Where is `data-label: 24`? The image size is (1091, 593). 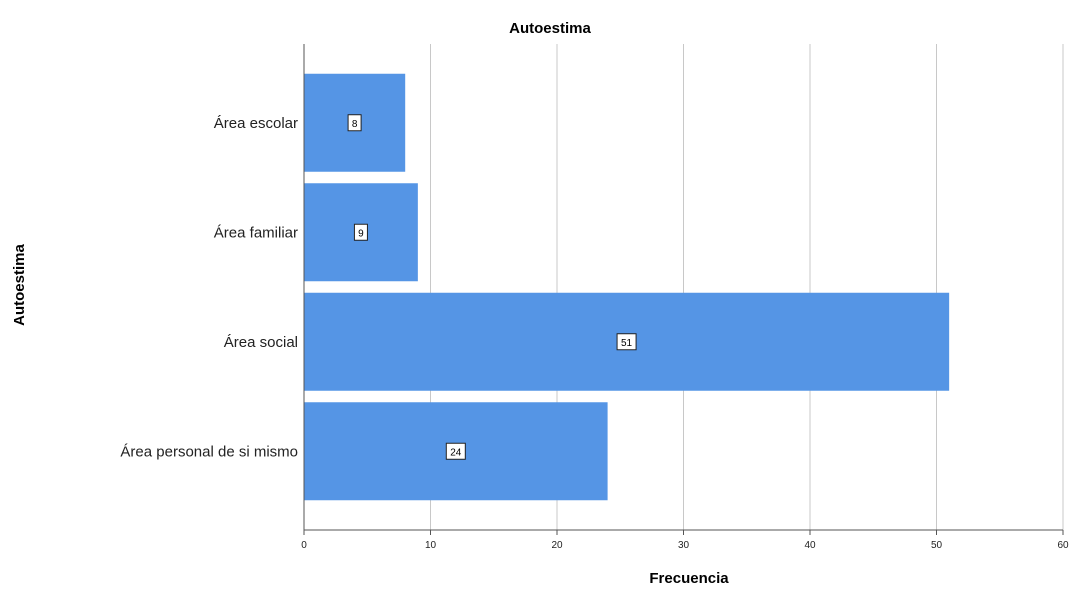 data-label: 24 is located at coordinates (456, 452).